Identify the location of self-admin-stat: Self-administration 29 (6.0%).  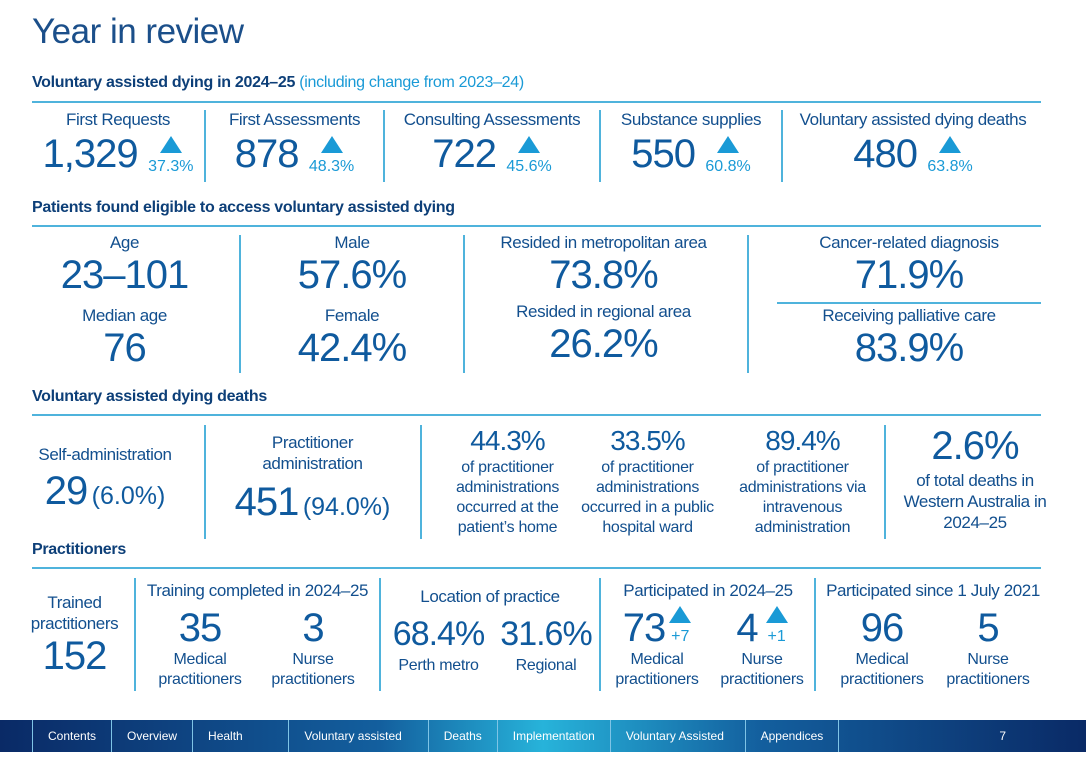
(105, 478).